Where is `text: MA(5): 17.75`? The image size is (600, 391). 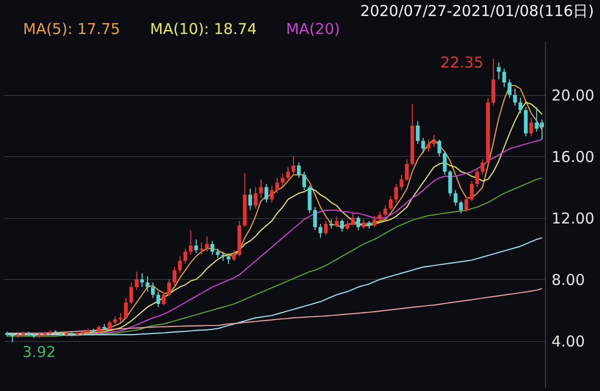
text: MA(5): 17.75 is located at coordinates (71, 29).